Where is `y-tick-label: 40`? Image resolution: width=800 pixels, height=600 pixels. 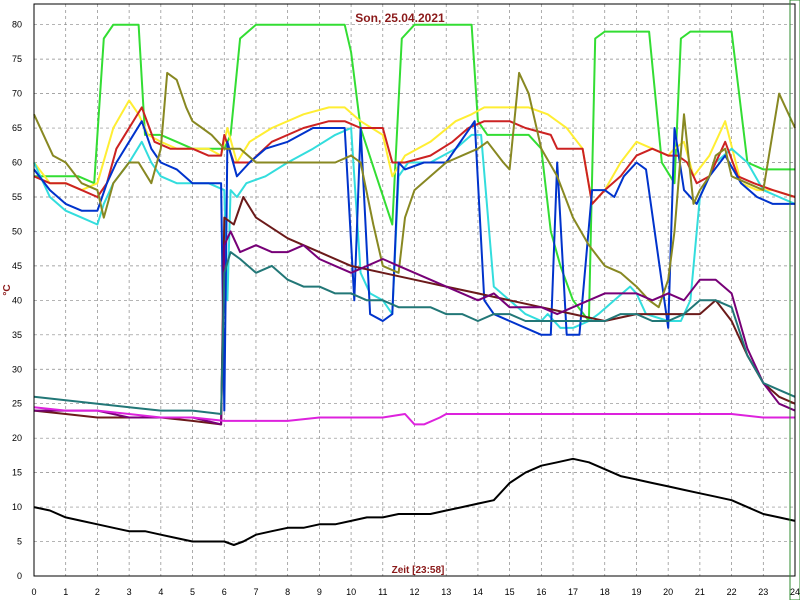 y-tick-label: 40 is located at coordinates (17, 300).